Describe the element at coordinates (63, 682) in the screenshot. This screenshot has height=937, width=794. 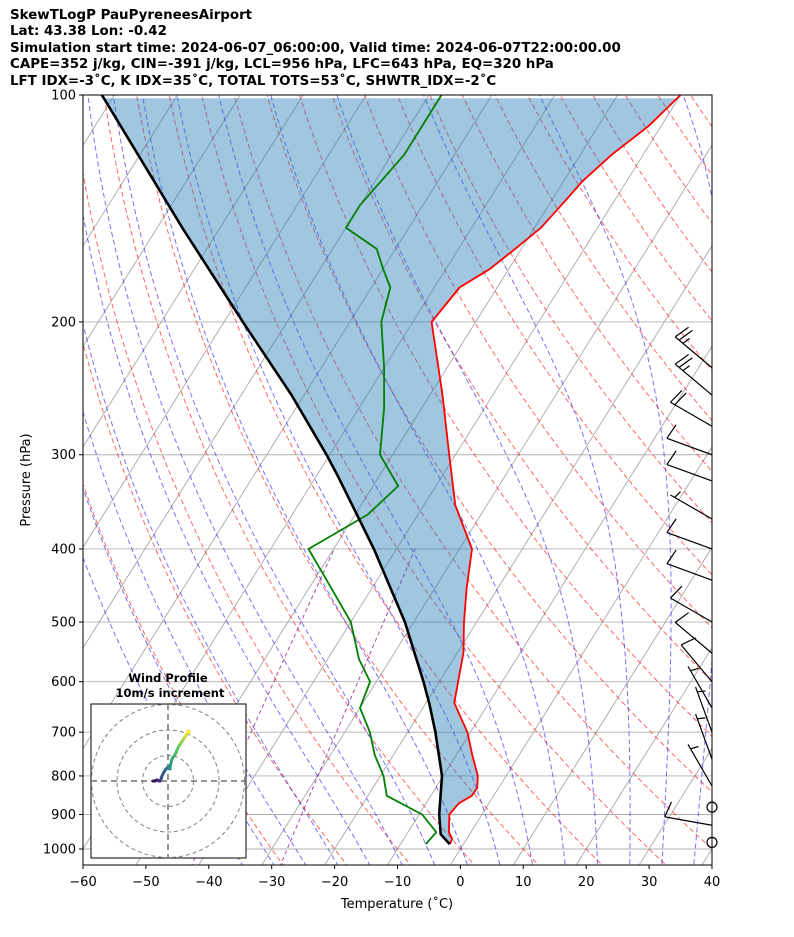
I see `y-tick-label: 600` at that location.